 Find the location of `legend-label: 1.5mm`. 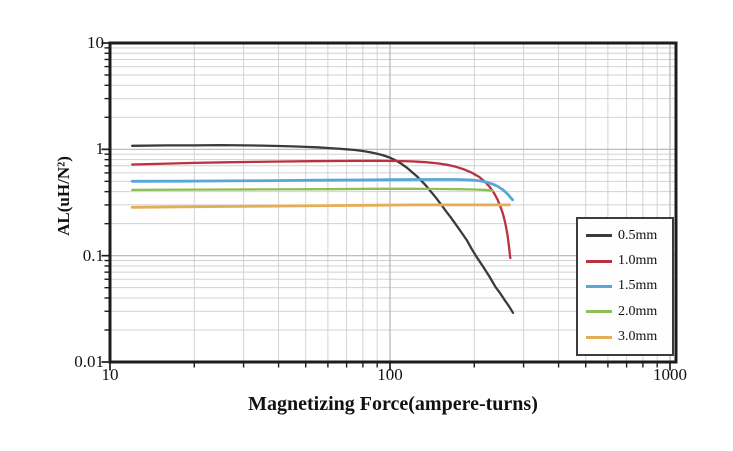

legend-label: 1.5mm is located at coordinates (638, 286).